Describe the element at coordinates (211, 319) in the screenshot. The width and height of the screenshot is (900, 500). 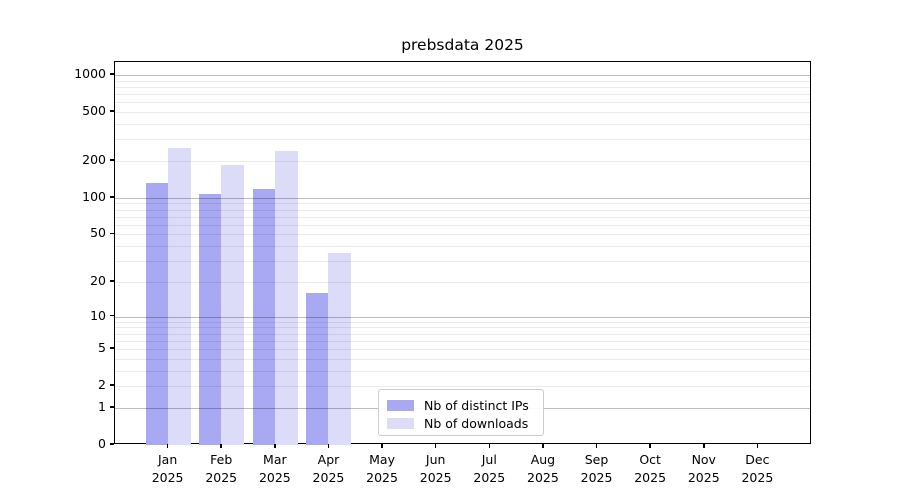
I see `bar-distinct-ips-feb` at that location.